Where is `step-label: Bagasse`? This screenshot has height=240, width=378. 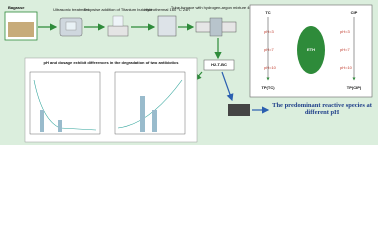
step-label: Bagasse is located at coordinates (16, 7).